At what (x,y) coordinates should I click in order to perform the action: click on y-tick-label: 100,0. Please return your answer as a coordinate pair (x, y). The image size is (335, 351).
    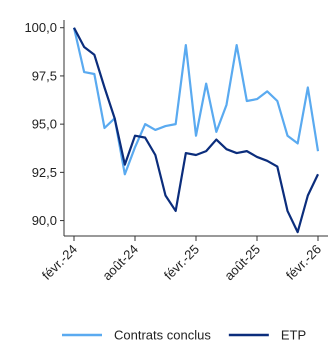
    Looking at the image, I should click on (40, 27).